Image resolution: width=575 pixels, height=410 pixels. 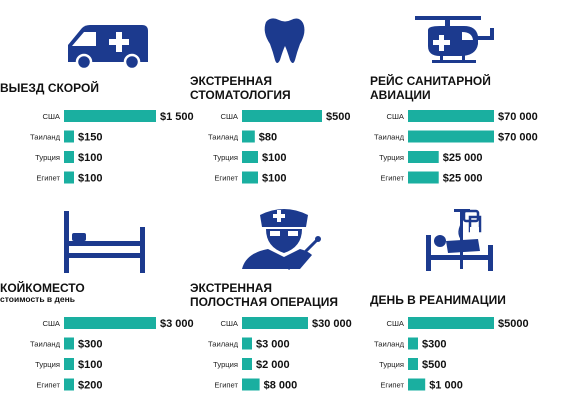 I want to click on panel-title-line: ДЕНЬ В РЕАНИМАЦИИ, so click(x=438, y=300).